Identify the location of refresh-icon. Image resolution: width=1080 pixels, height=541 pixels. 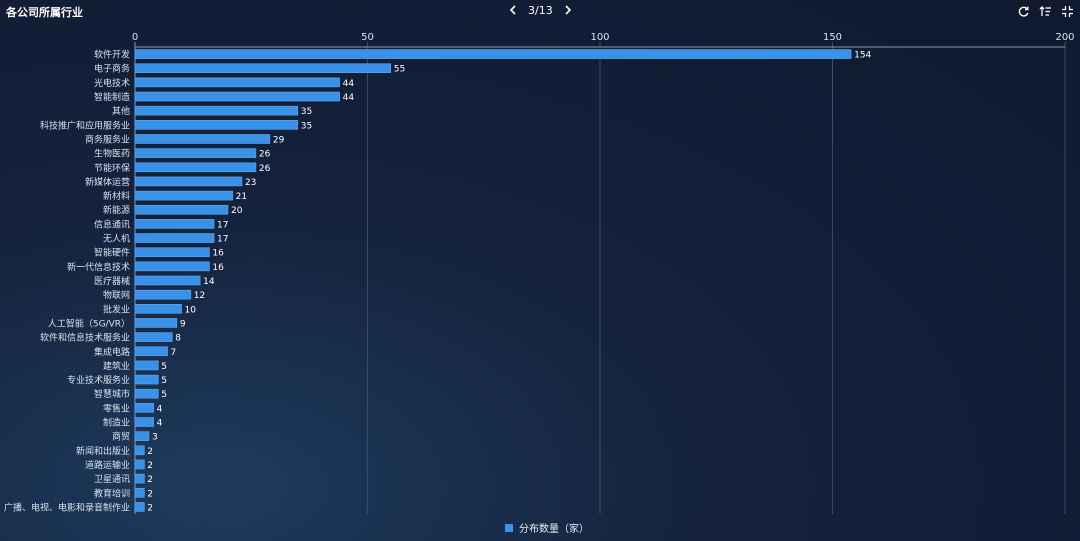
(1023, 11).